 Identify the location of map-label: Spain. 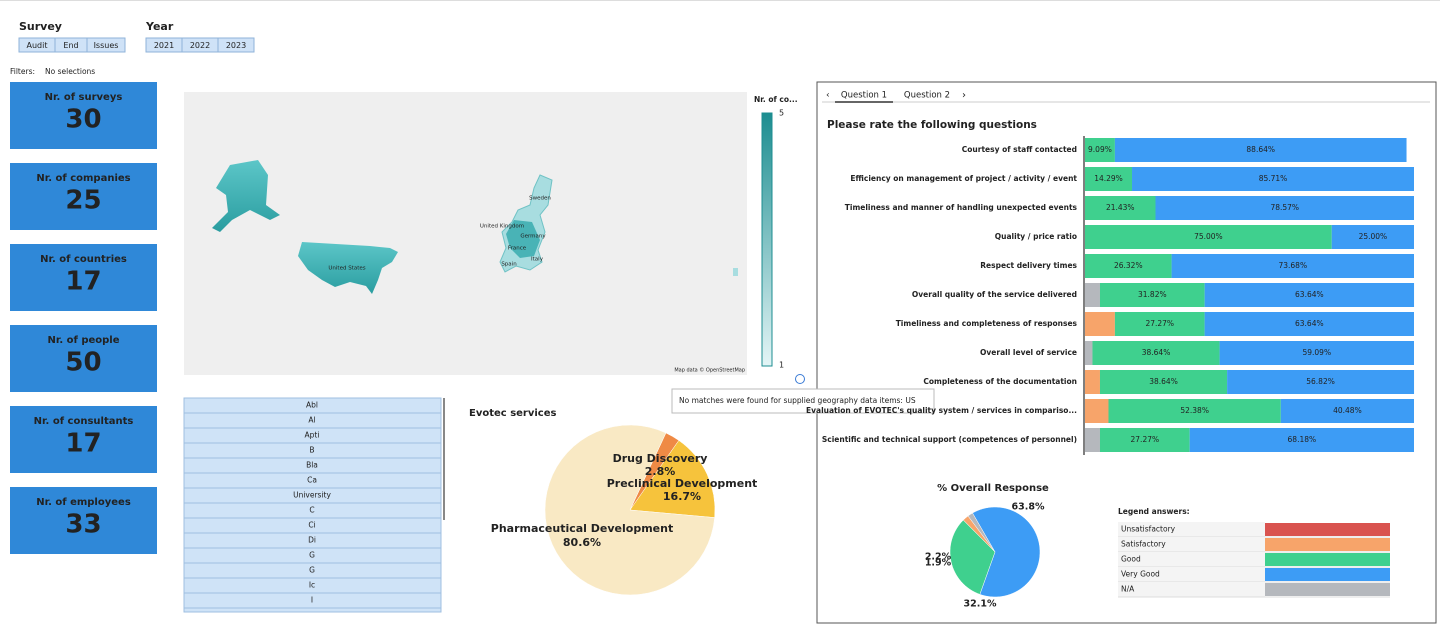
(509, 265).